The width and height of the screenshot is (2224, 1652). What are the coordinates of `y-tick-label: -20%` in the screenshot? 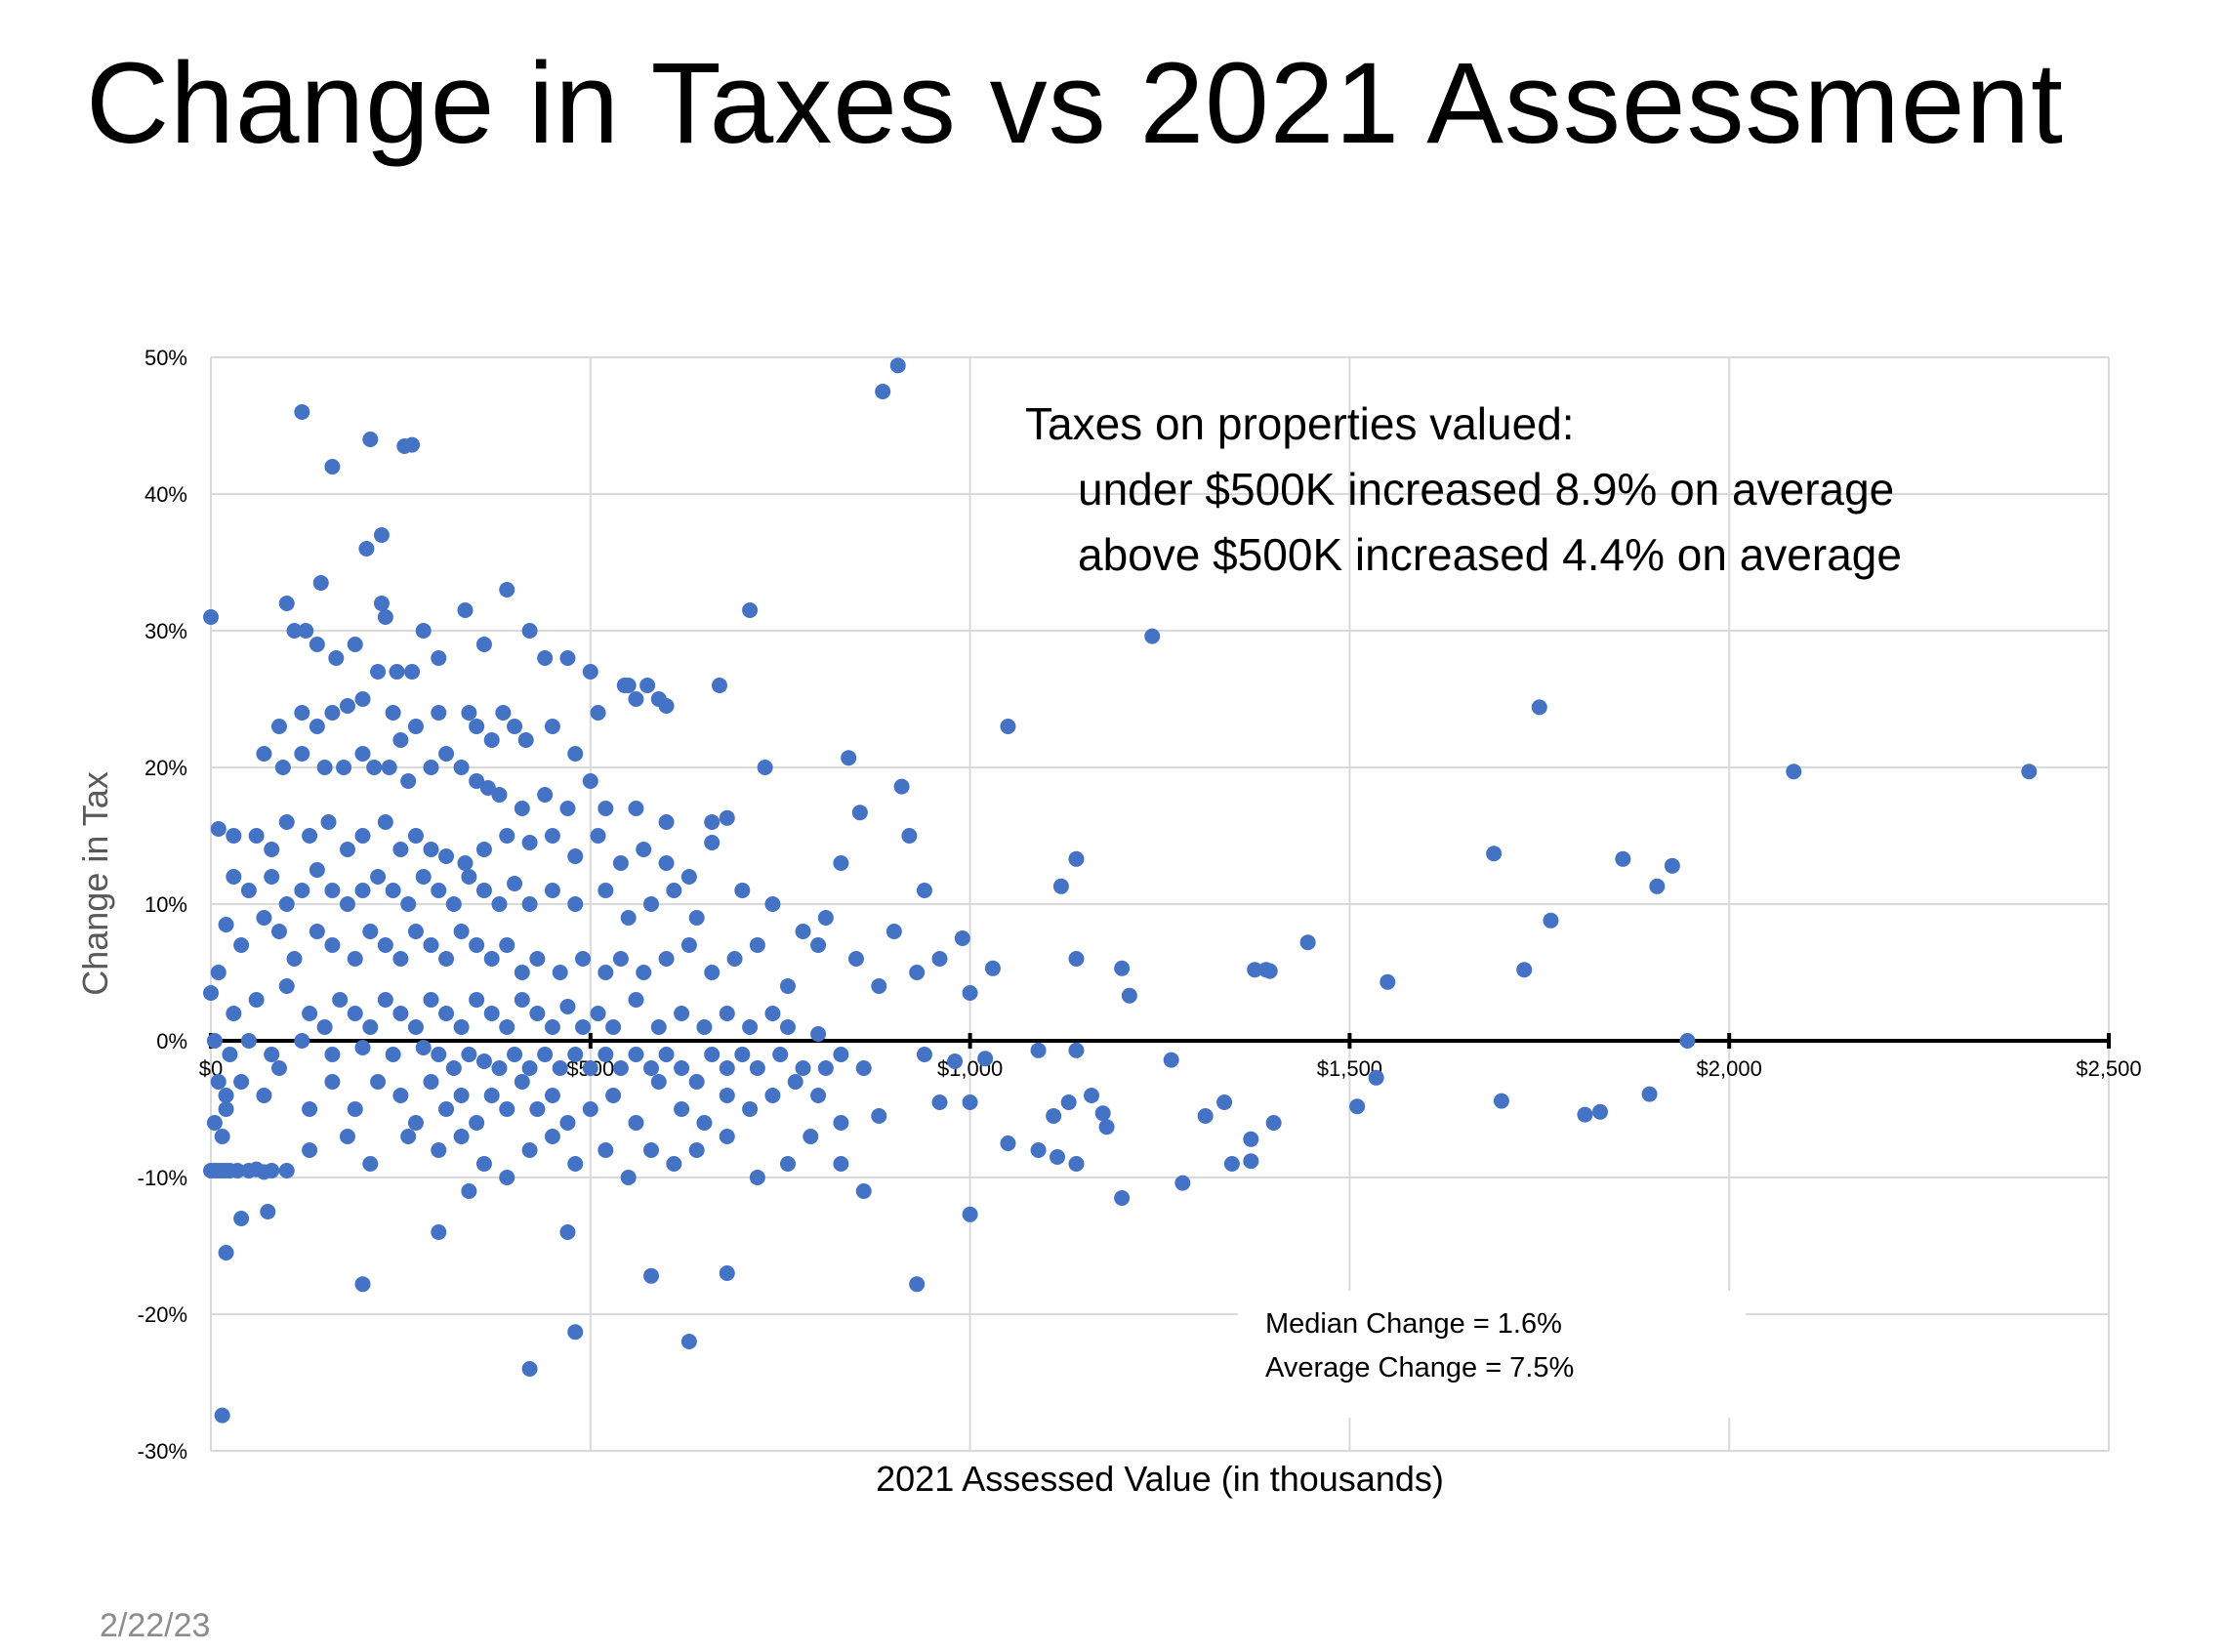 It's located at (162, 1314).